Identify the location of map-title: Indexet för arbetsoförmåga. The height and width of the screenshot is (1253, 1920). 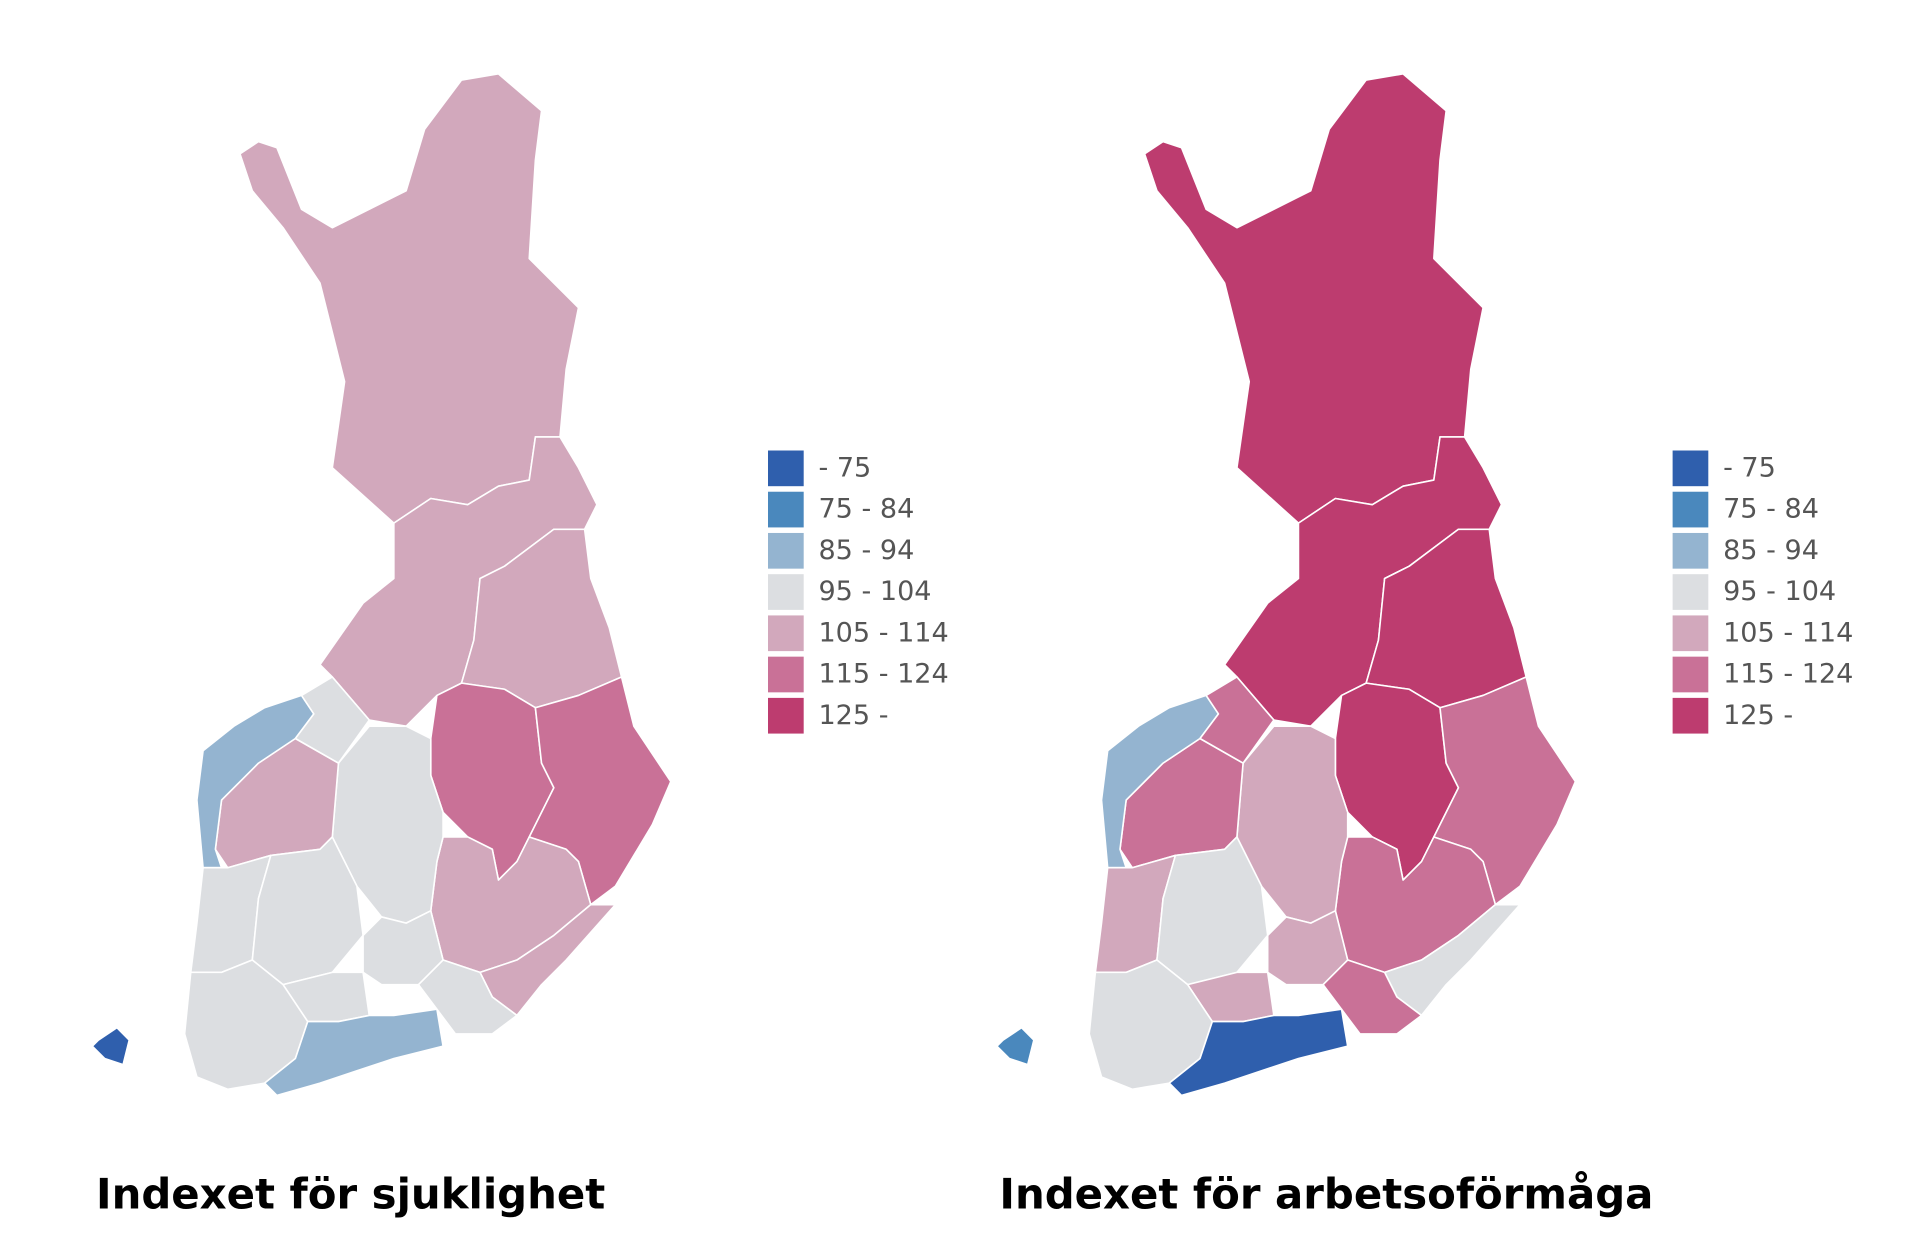
(1326, 1194).